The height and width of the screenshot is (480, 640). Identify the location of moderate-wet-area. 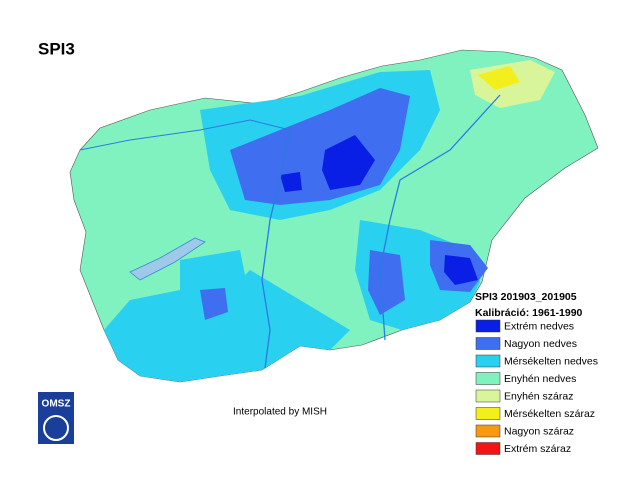
(227, 326).